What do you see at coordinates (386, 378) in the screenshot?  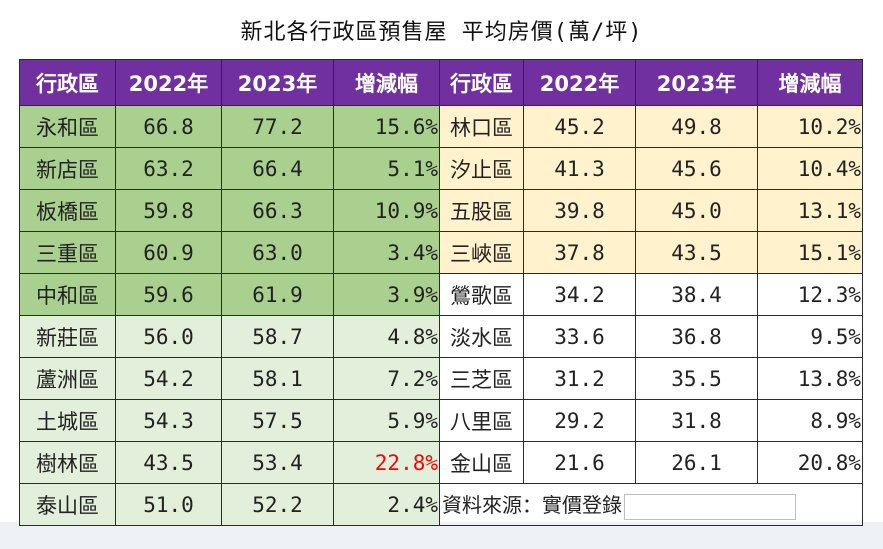 I see `change-pct: 7.2%` at bounding box center [386, 378].